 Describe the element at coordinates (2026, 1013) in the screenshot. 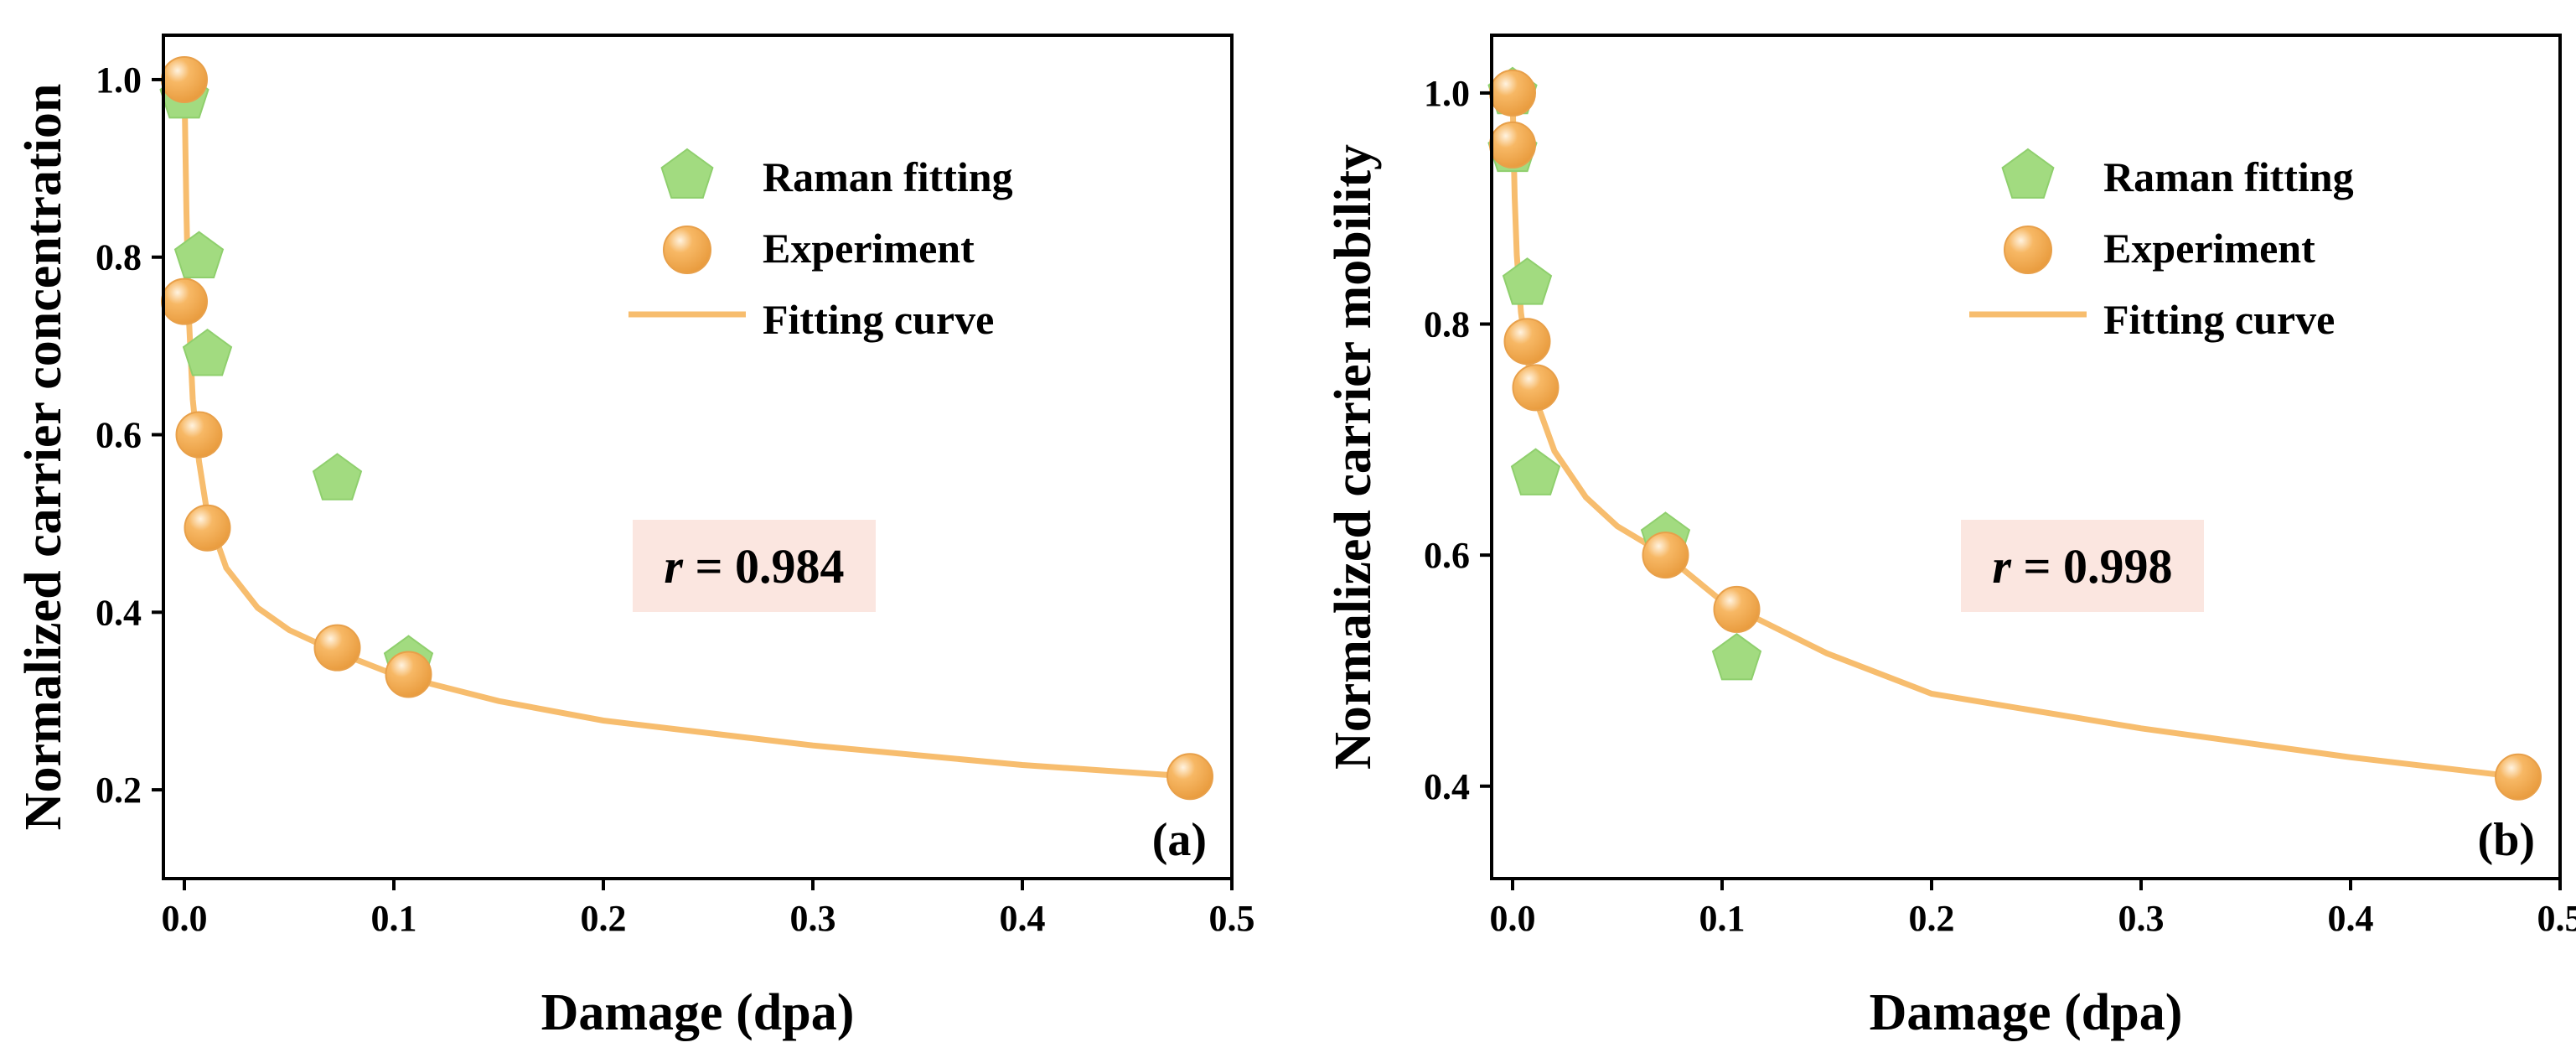

I see `chart-b-x-axis-title: Damage (dpa)` at that location.